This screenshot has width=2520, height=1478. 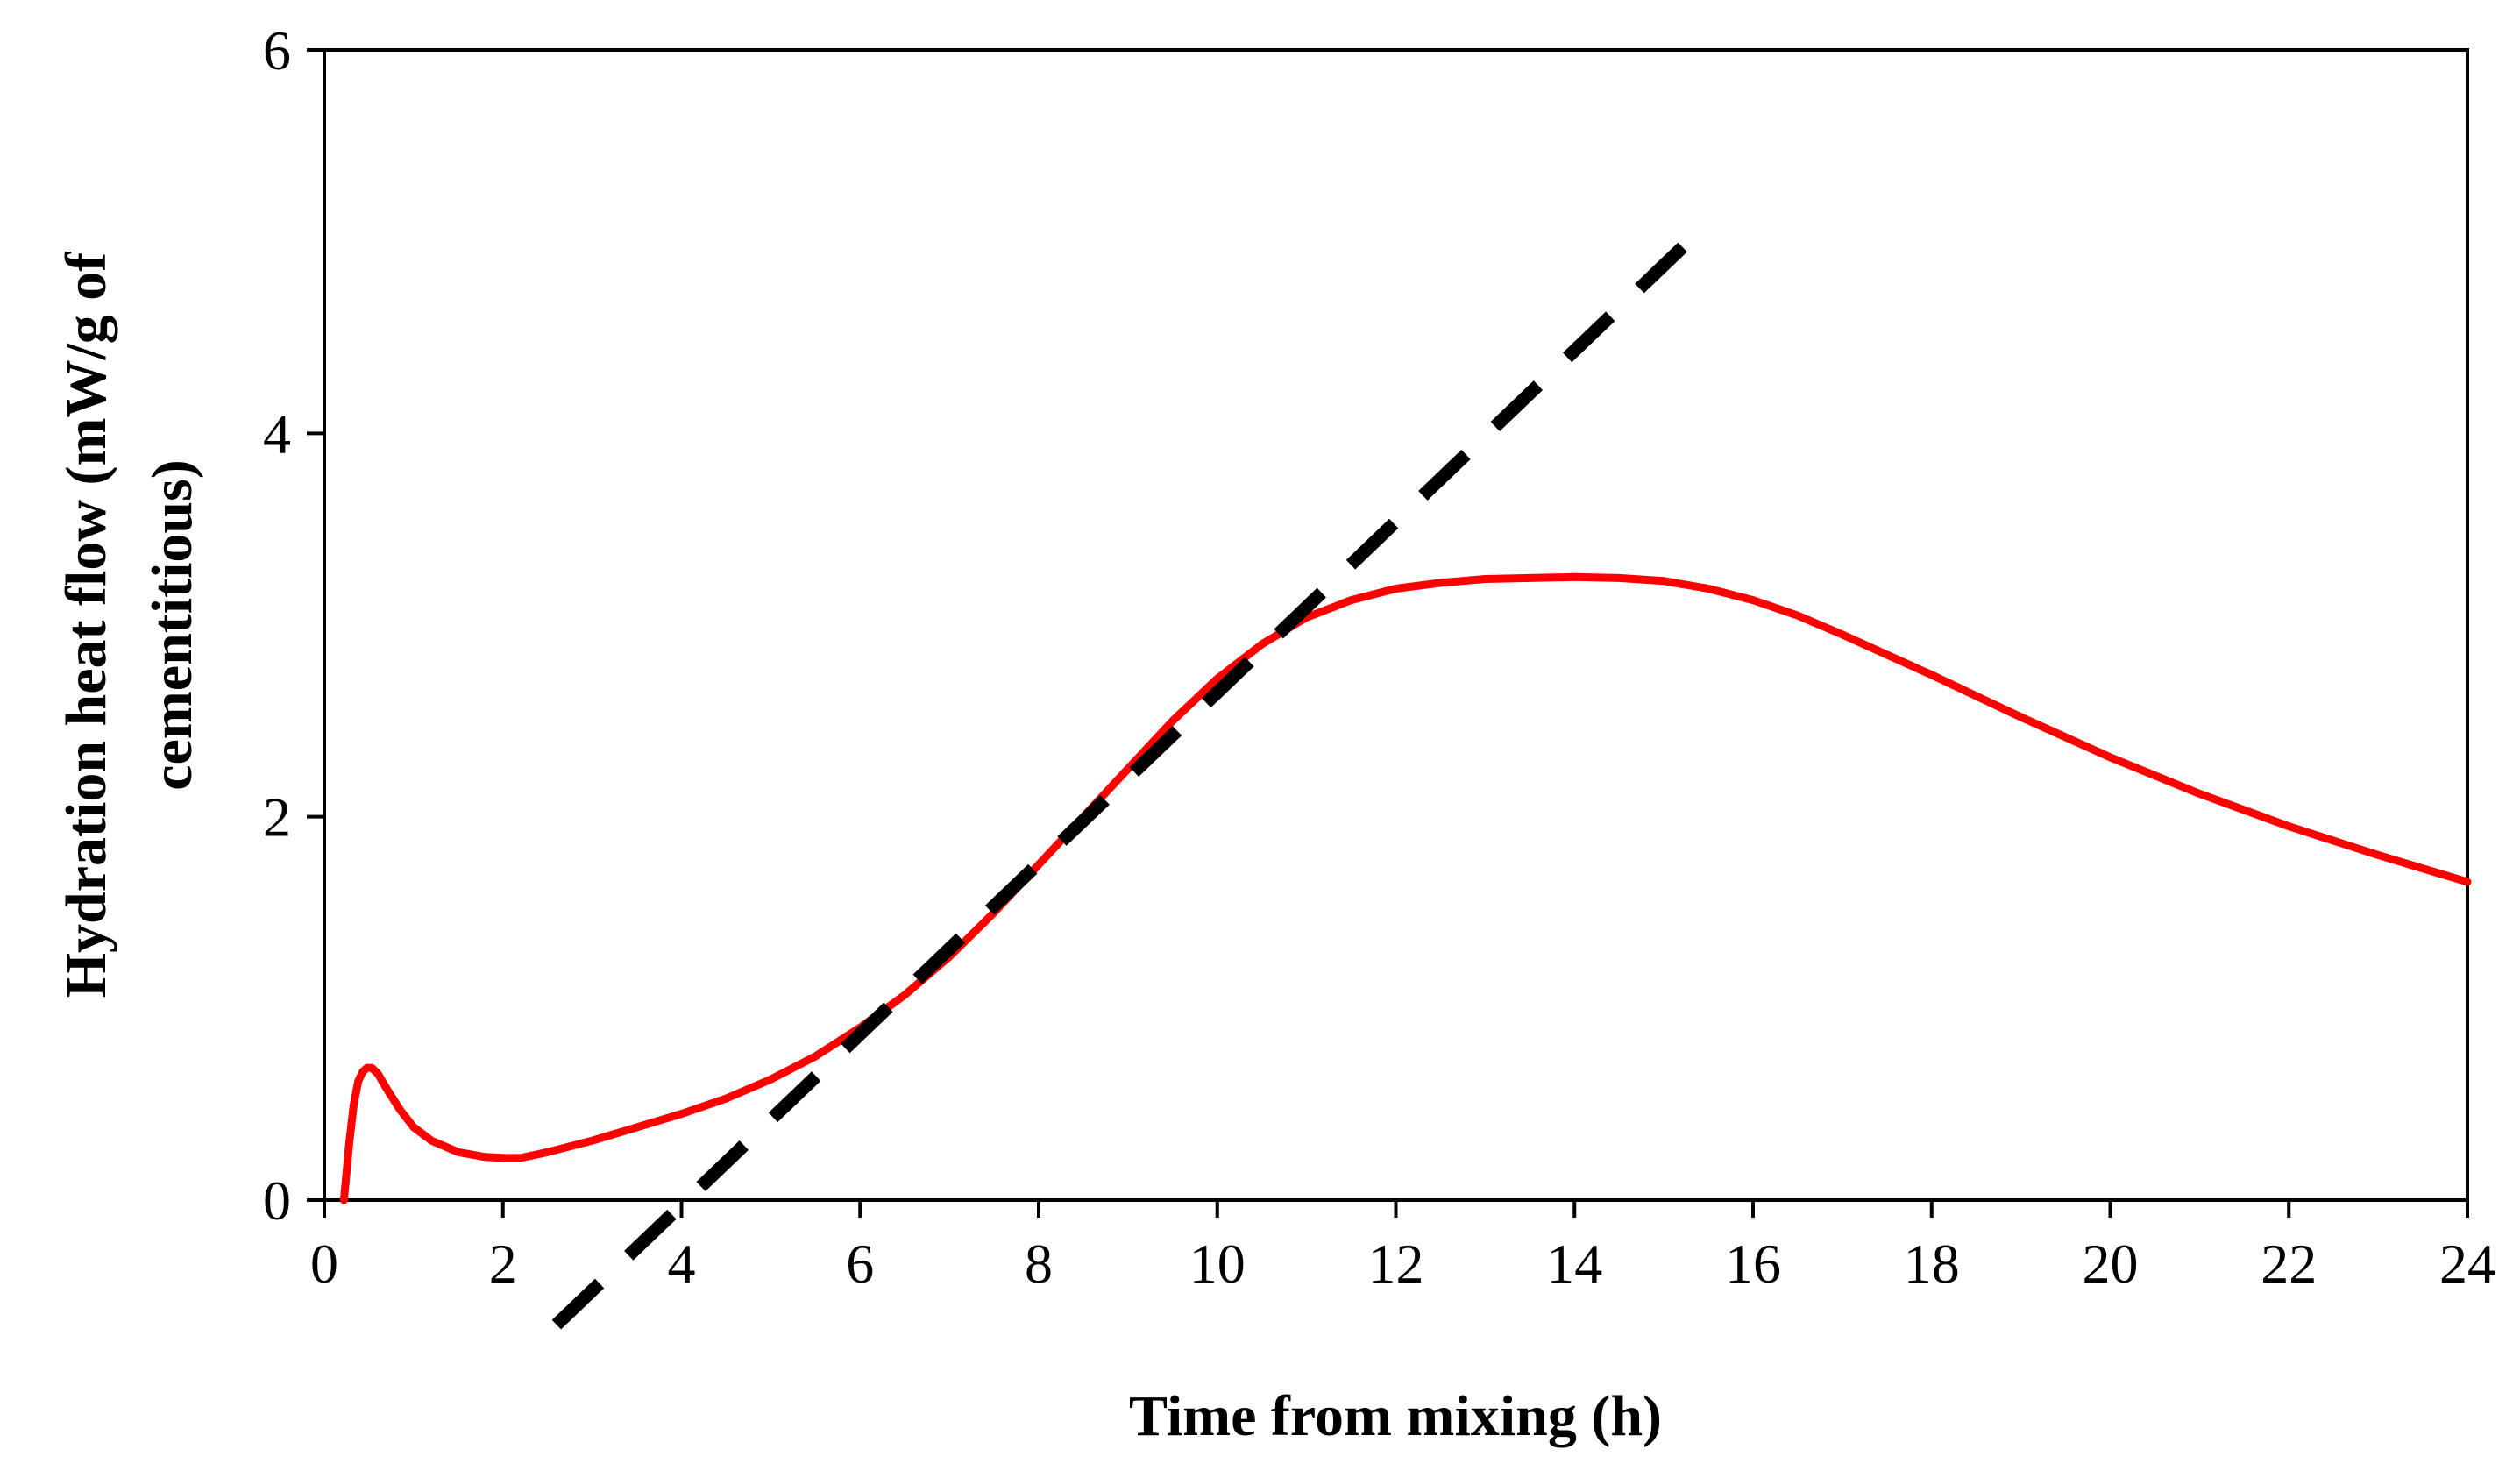 What do you see at coordinates (503, 1264) in the screenshot?
I see `x-tick-label: 2` at bounding box center [503, 1264].